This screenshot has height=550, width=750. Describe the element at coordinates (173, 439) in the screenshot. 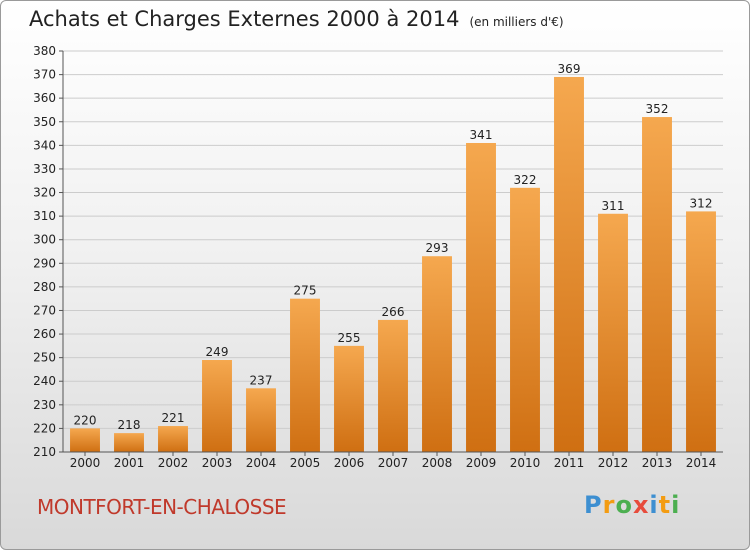

I see `bar-2002` at that location.